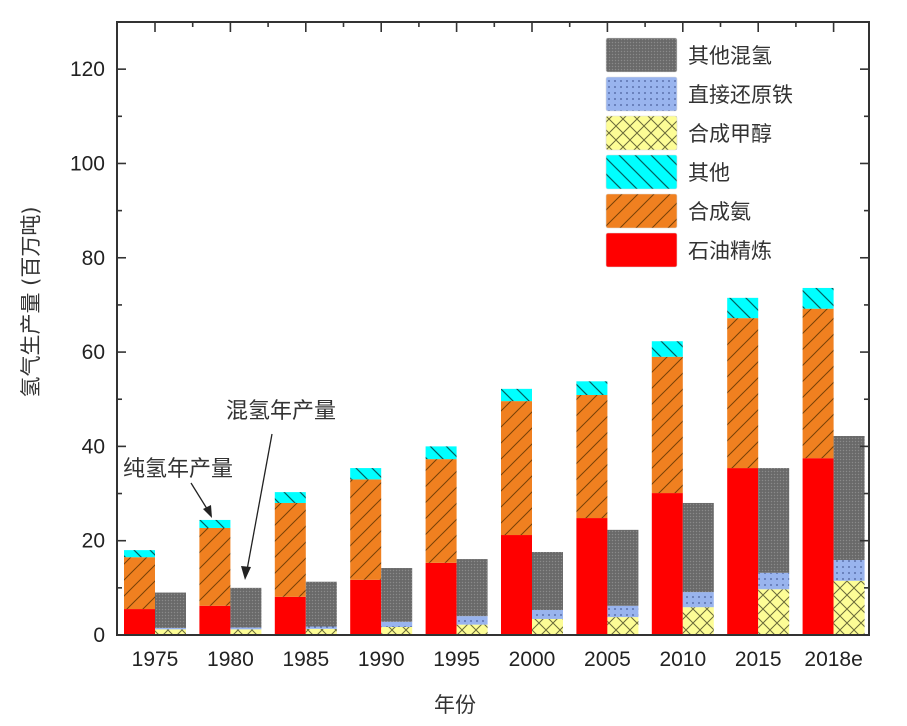 This screenshot has height=726, width=907. What do you see at coordinates (246, 632) in the screenshot?
I see `bar-segment-methanol-synthesis-1980` at bounding box center [246, 632].